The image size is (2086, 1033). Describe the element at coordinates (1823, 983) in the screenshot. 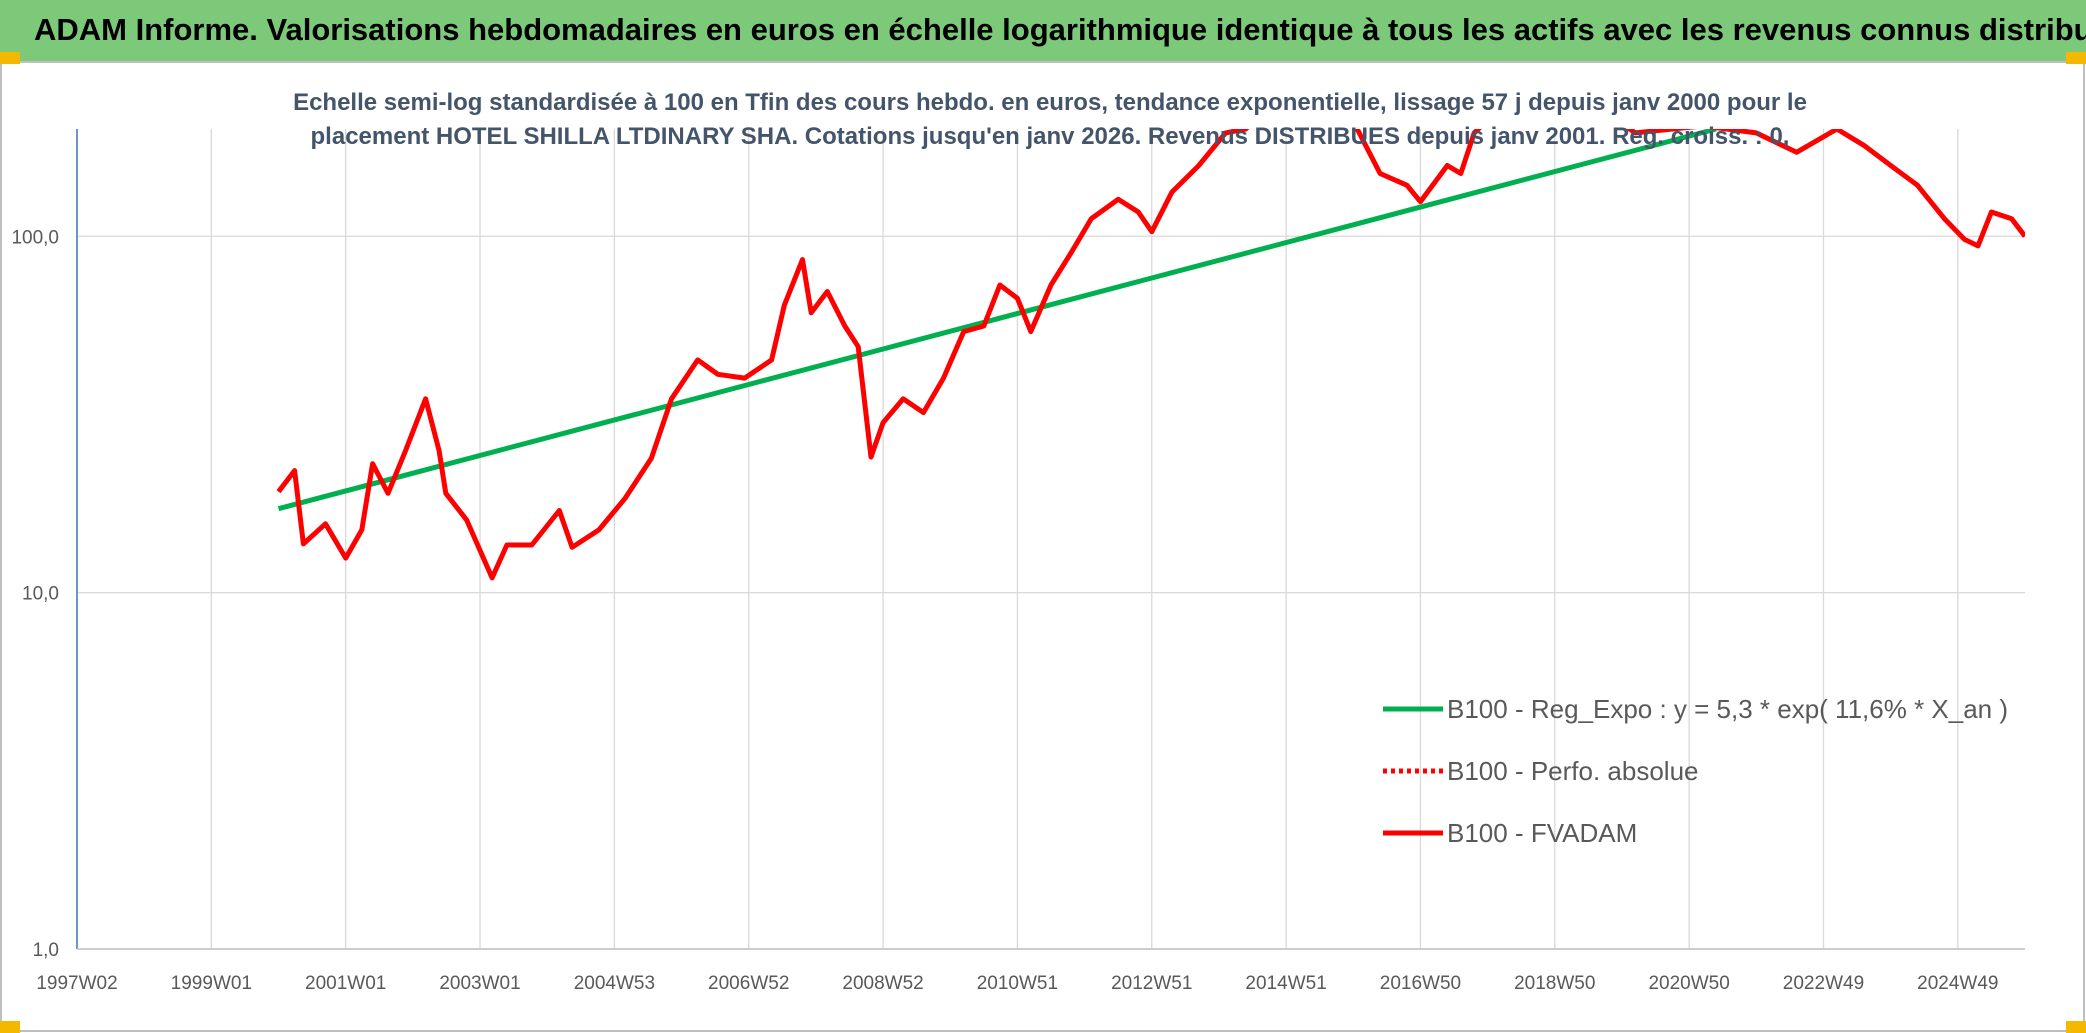

I see `x-tick-label: 2022W49` at that location.